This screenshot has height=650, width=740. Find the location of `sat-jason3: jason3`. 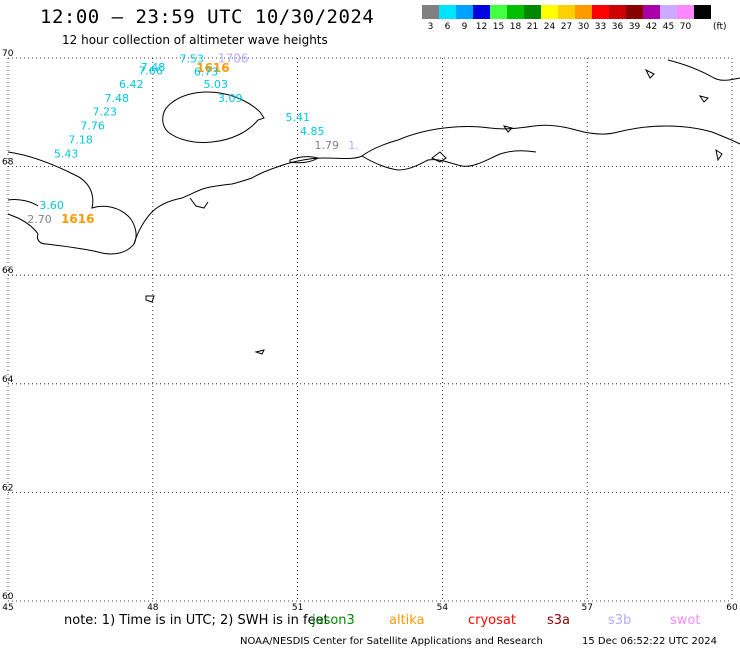

sat-jason3: jason3 is located at coordinates (333, 620).